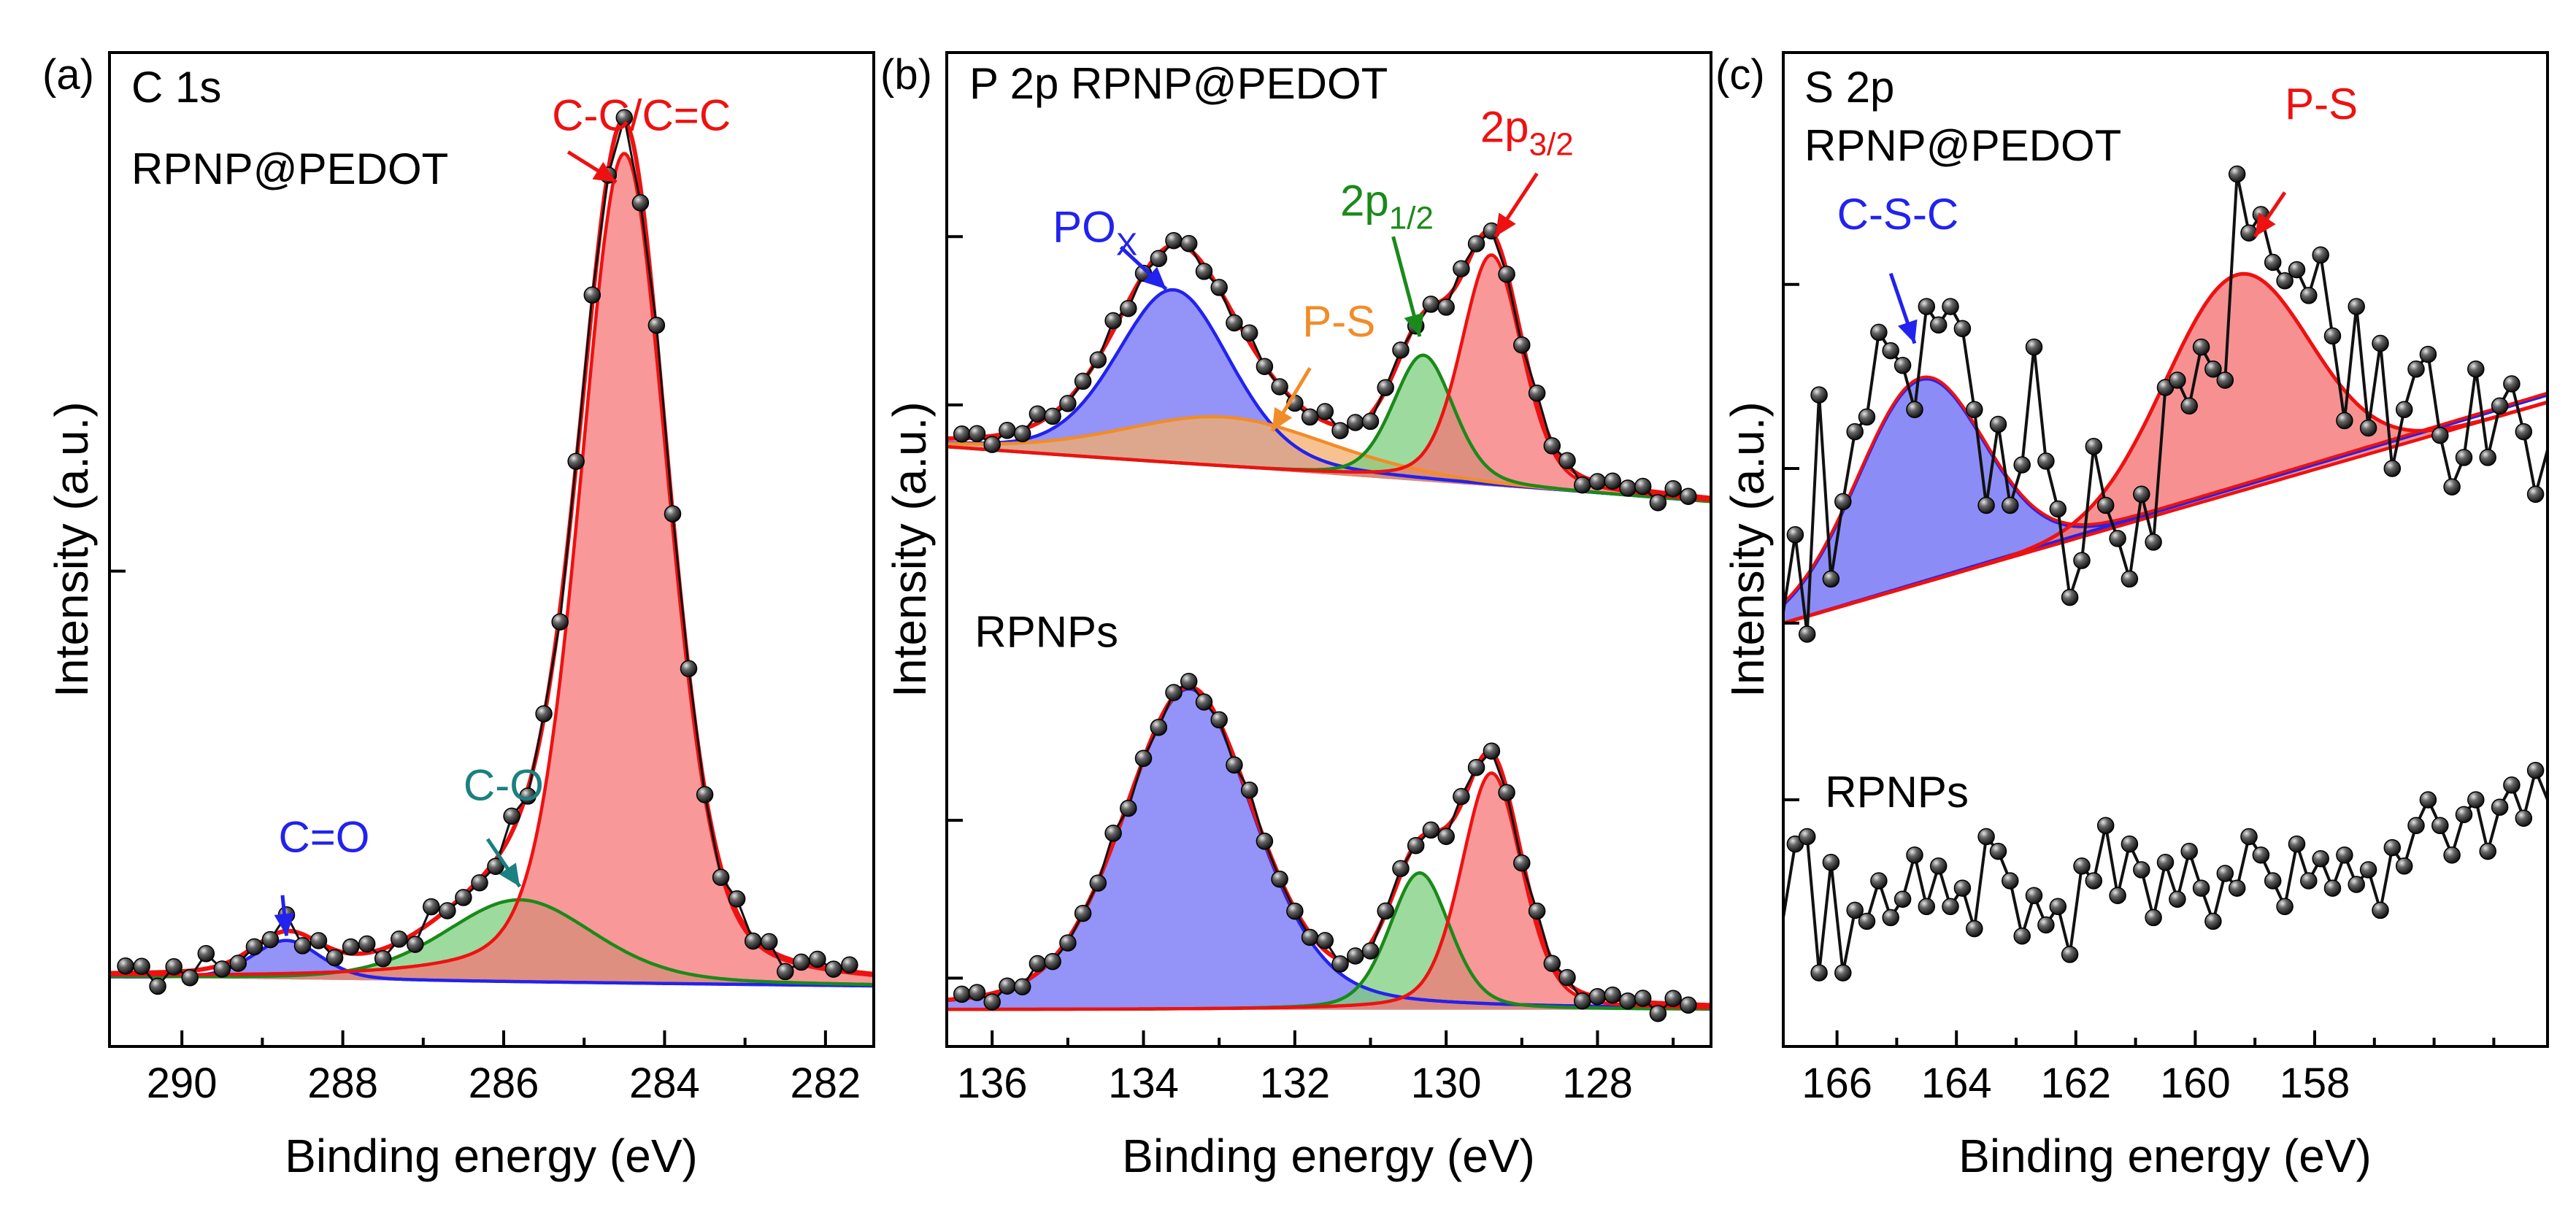  I want to click on panel-a-xtick-label: 284, so click(664, 1083).